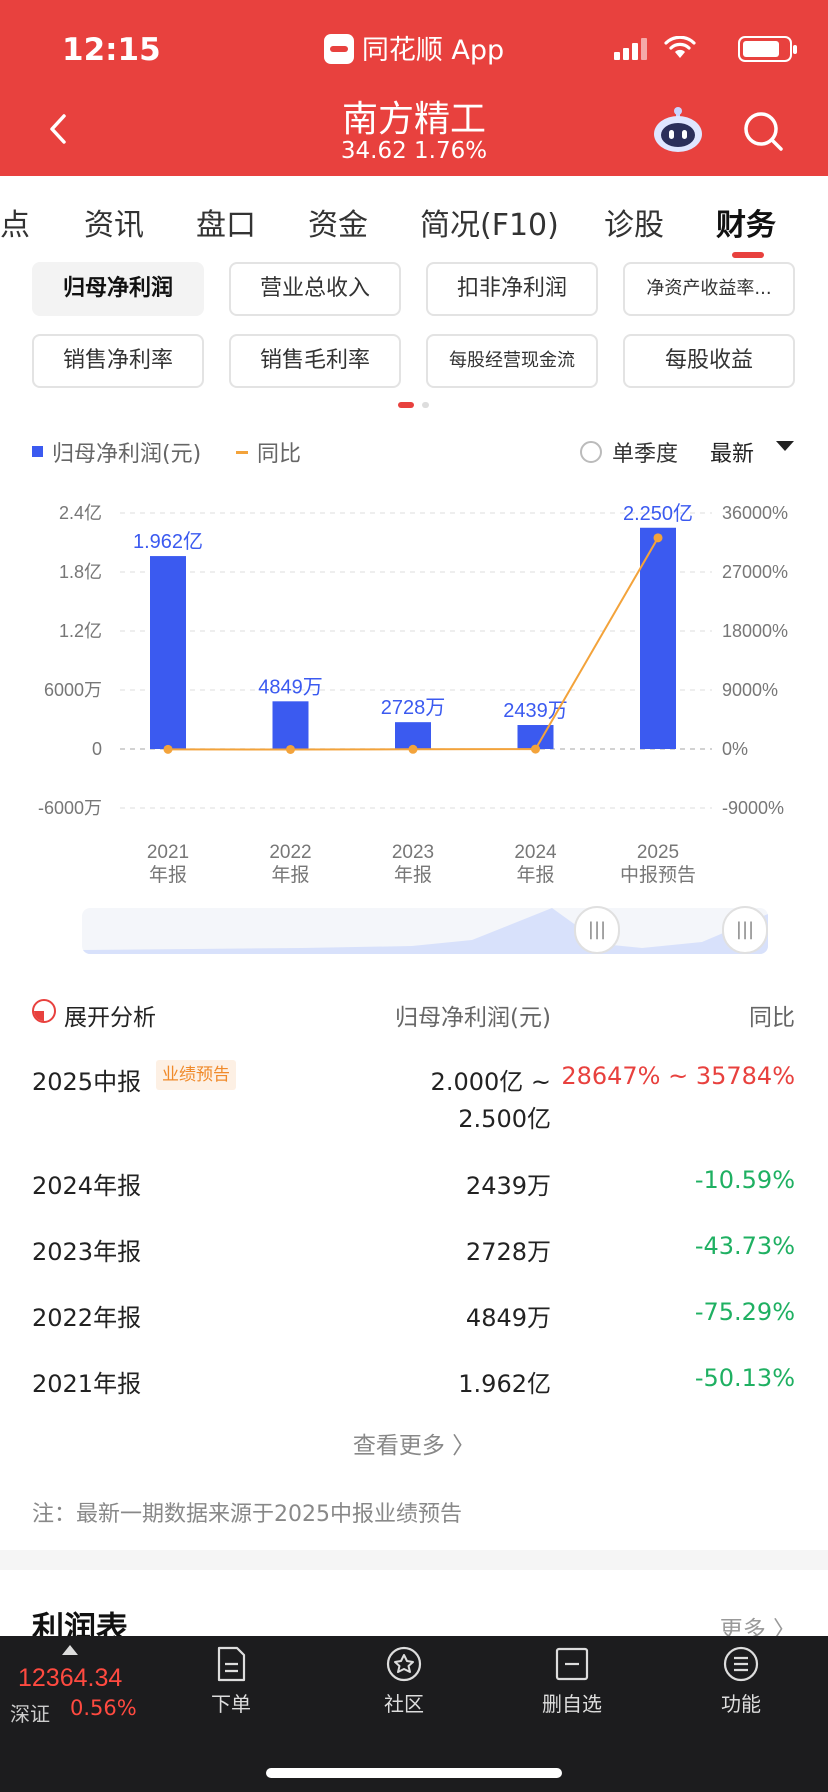 Image resolution: width=828 pixels, height=1792 pixels. What do you see at coordinates (572, 1704) in the screenshot?
I see `nav-remove-watchlist-label: 删自选` at bounding box center [572, 1704].